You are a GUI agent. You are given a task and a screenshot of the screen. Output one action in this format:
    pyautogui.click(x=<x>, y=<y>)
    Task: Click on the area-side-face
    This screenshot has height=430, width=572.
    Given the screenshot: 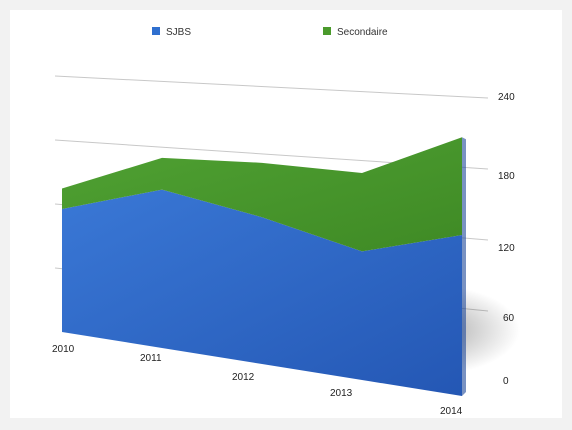 What is the action you would take?
    pyautogui.click(x=464, y=266)
    